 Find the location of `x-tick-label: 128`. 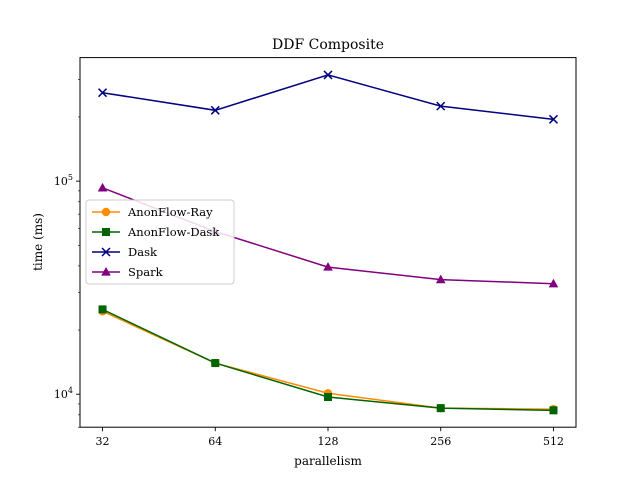

x-tick-label: 128 is located at coordinates (328, 441).